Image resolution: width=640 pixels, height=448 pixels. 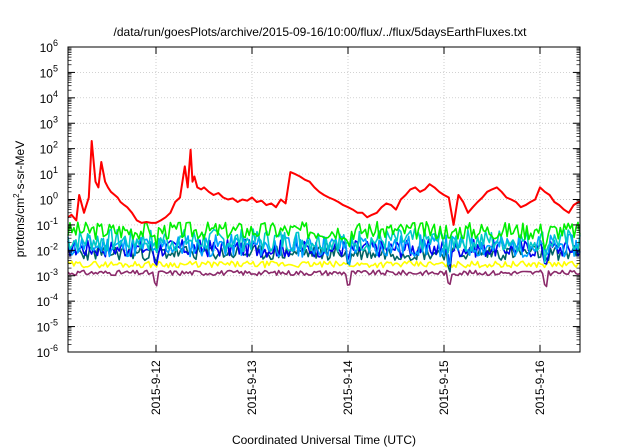 I want to click on y-tick-label: 10⁶, so click(x=49, y=46).